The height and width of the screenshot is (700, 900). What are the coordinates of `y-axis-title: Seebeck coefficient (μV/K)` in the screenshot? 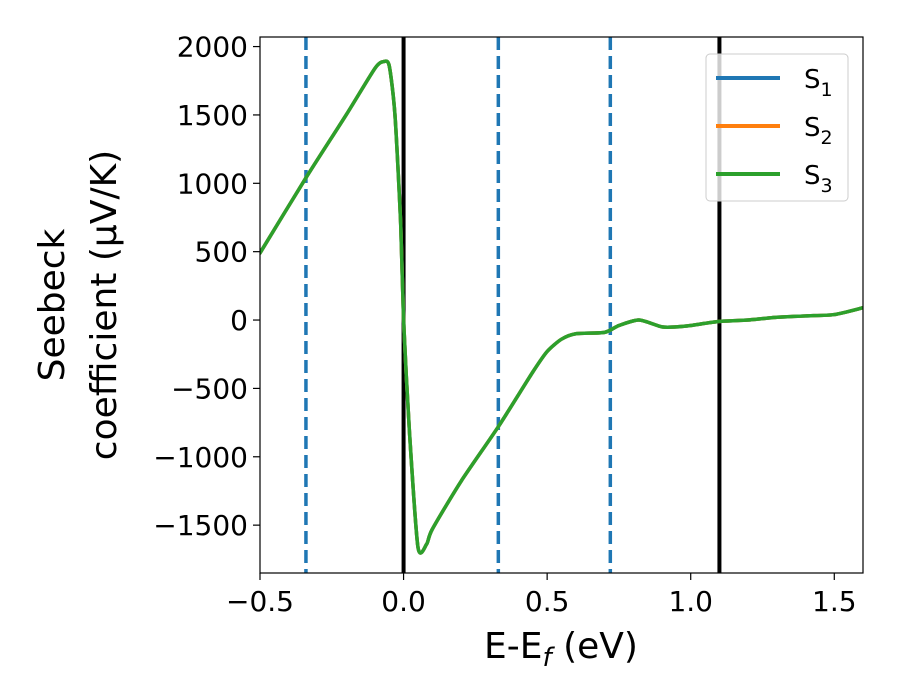 It's located at (78, 305).